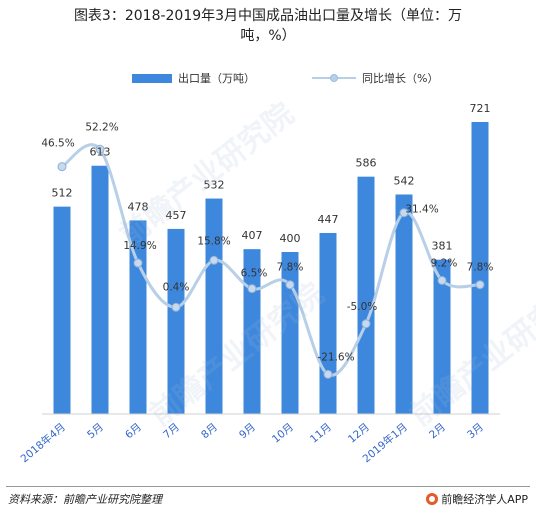  Describe the element at coordinates (43, 442) in the screenshot. I see `x-tick-label-0: 2018年4月` at that location.